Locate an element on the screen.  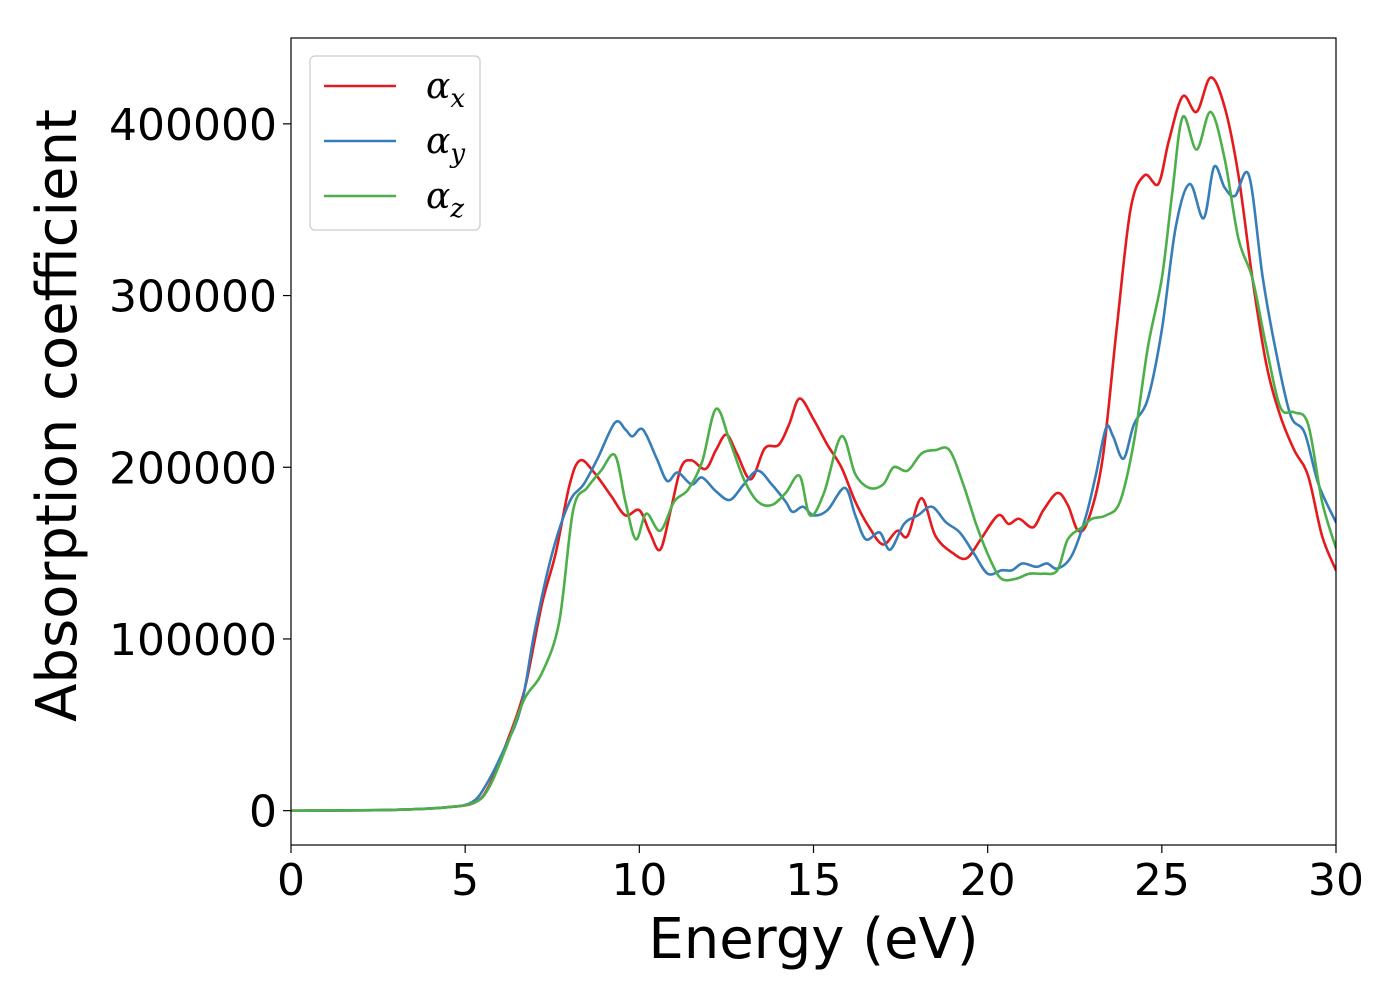
x-tick-label: 15 is located at coordinates (814, 880).